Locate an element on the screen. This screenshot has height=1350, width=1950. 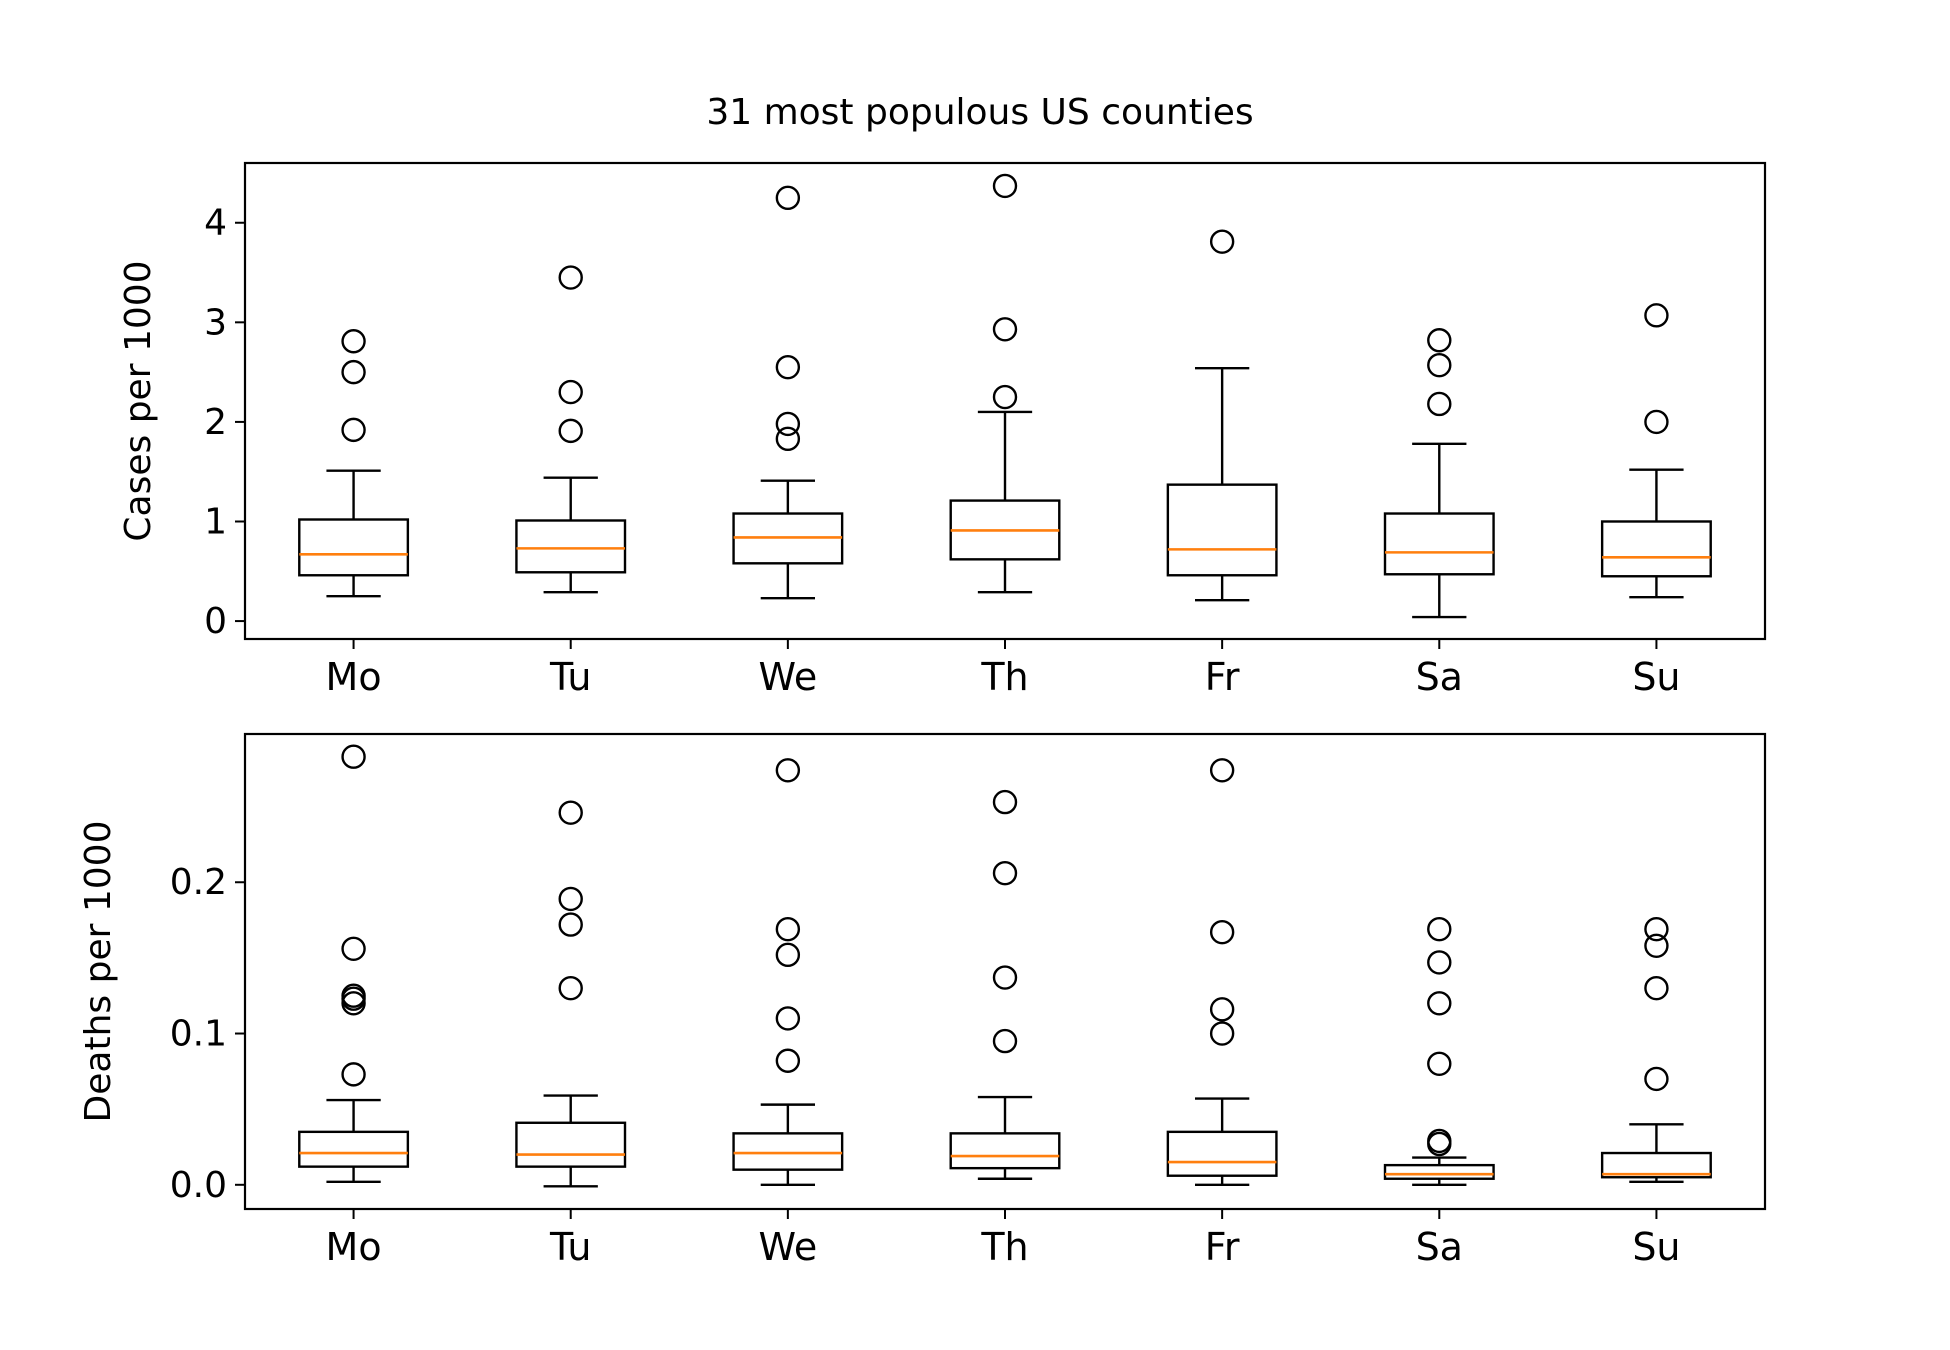
deaths-xtick-label: Fr is located at coordinates (1222, 1247).